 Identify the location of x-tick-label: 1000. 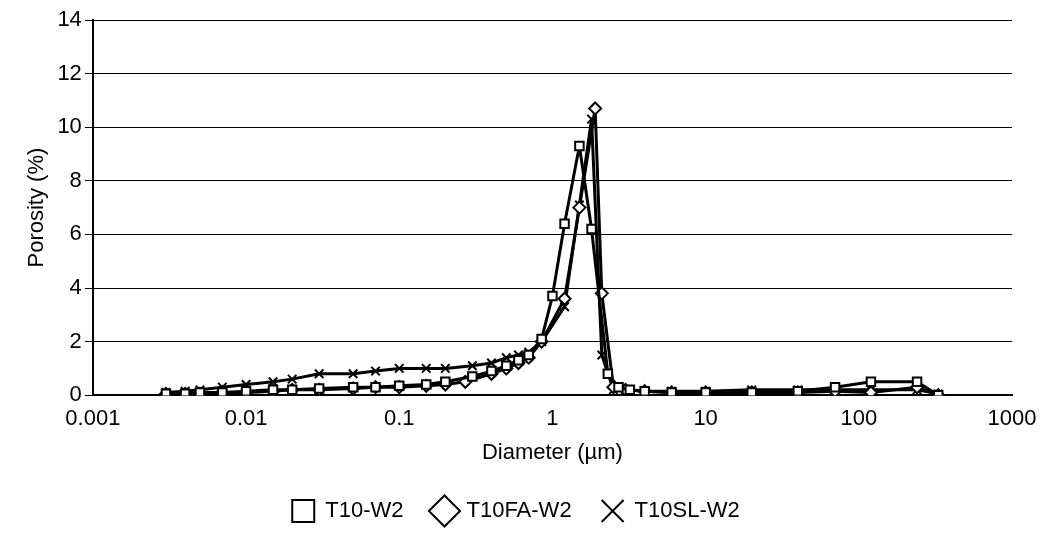
(1012, 418).